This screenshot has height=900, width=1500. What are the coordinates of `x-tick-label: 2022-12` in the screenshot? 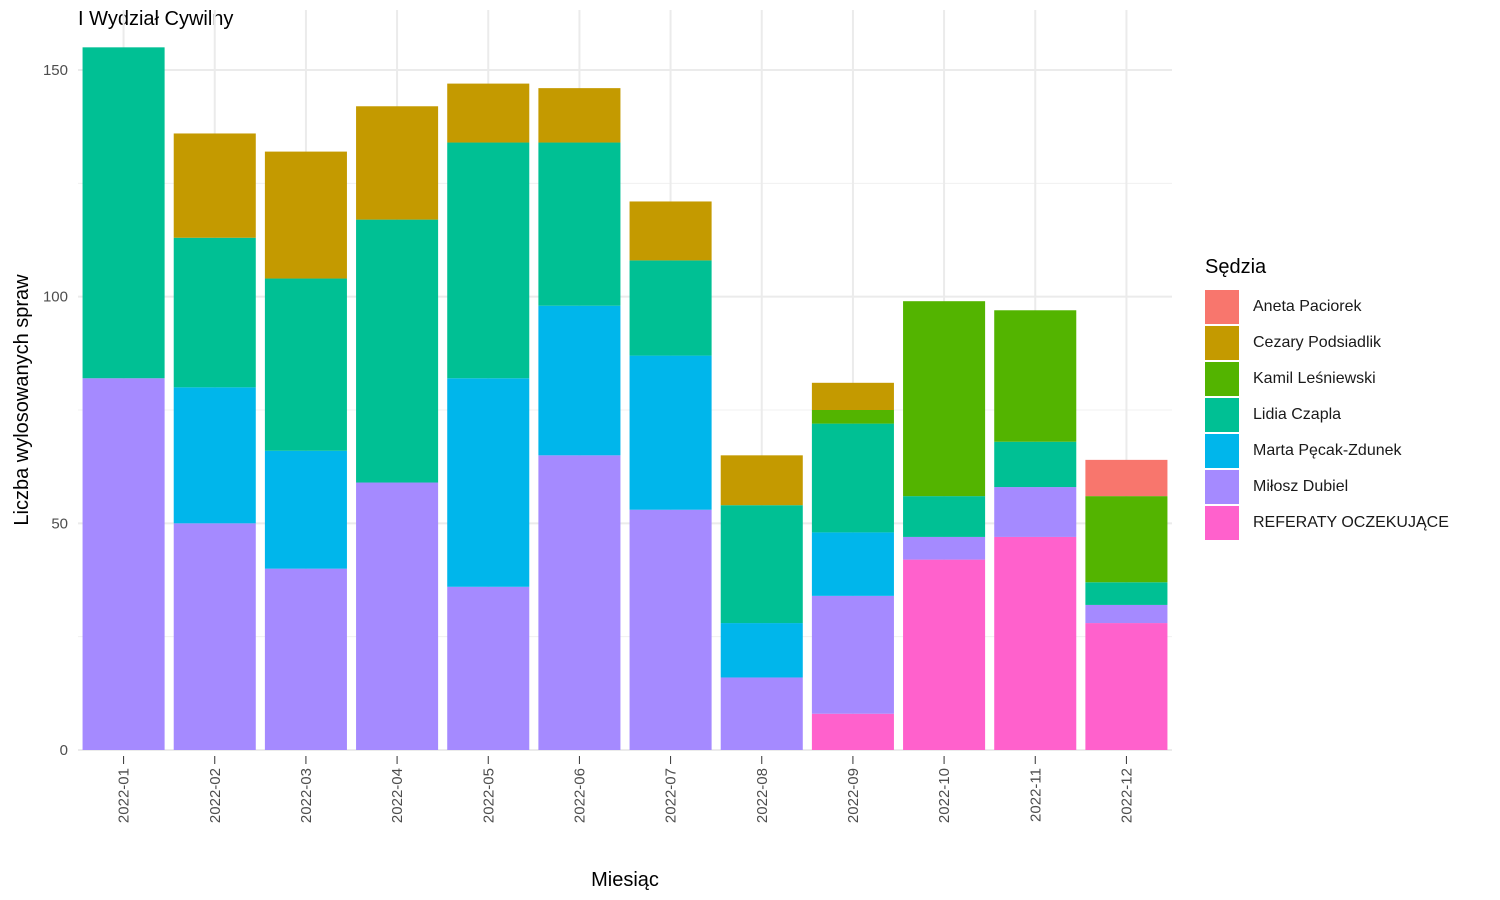 It's located at (1126, 795).